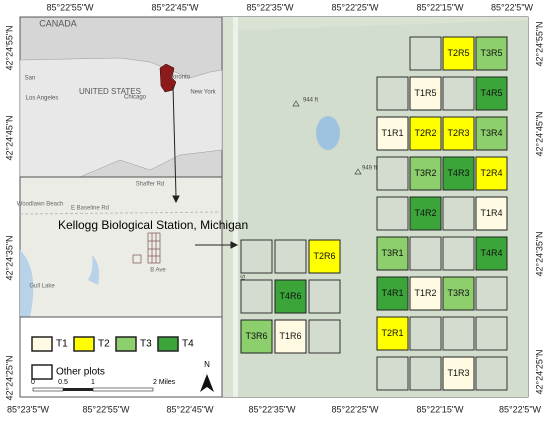 This screenshot has width=550, height=421. What do you see at coordinates (42, 287) in the screenshot?
I see `site-label: Gull Lake` at bounding box center [42, 287].